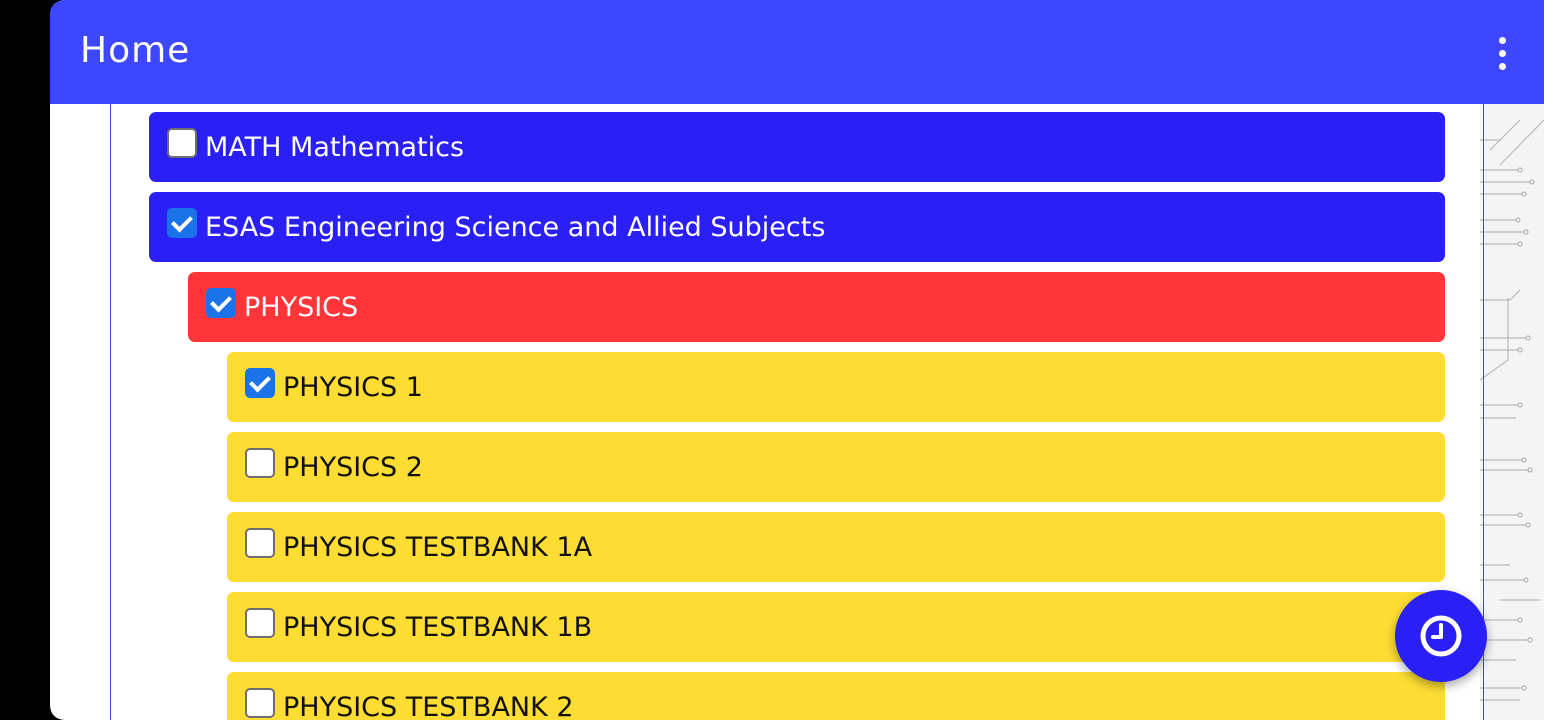 This screenshot has height=720, width=1544. What do you see at coordinates (836, 467) in the screenshot?
I see `subtopic-row-physics-2: PHYSICS 2` at bounding box center [836, 467].